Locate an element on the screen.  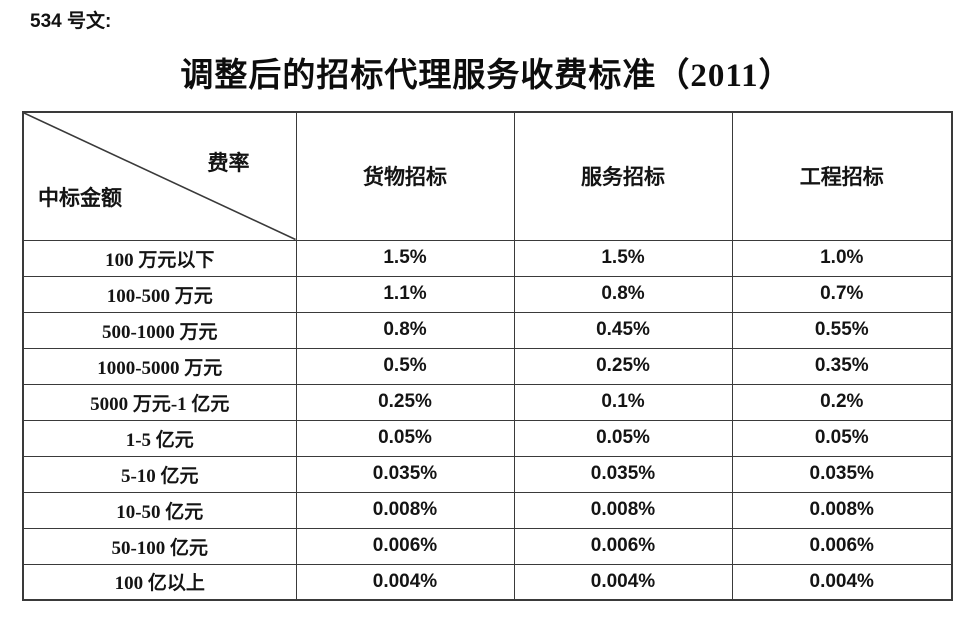
row-label: 10-50 亿元 is located at coordinates (159, 510).